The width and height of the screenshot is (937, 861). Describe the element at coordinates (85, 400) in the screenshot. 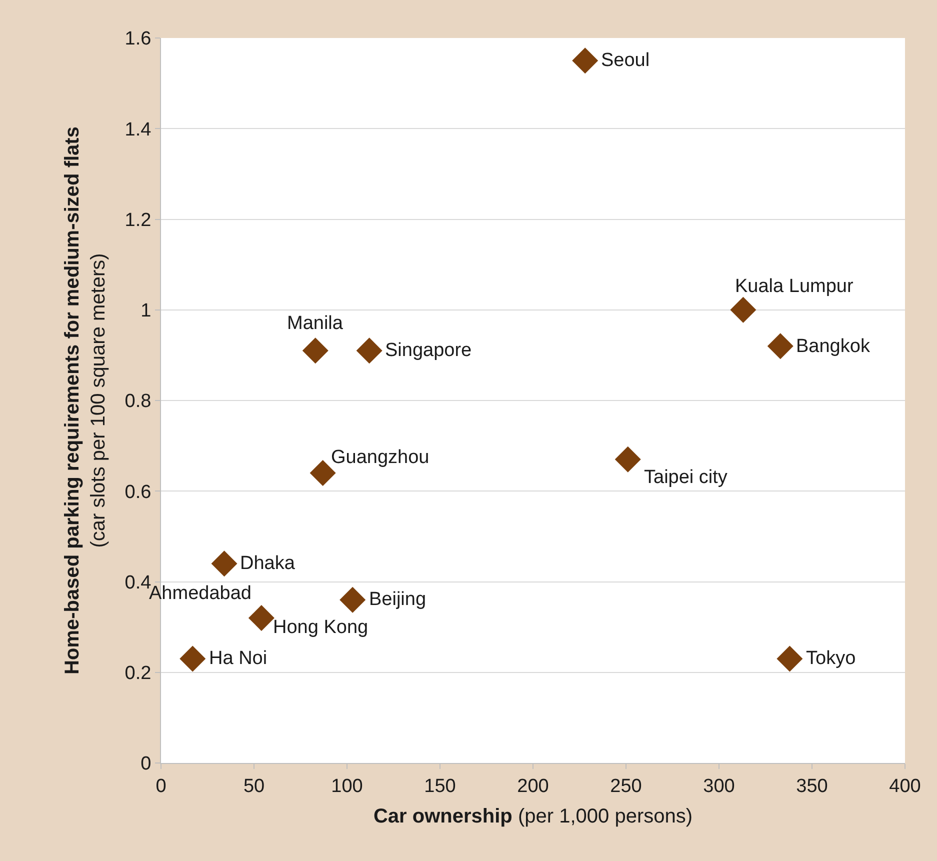

I see `y-axis-title: Home-based parking requirements for medium-sized flats (car slots per 100 square meters)` at that location.